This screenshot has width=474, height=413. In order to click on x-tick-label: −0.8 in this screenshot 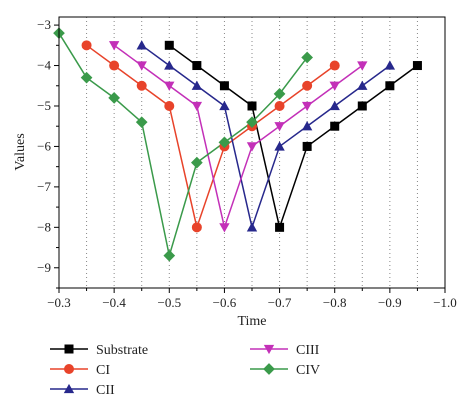, I will do `click(335, 302)`.